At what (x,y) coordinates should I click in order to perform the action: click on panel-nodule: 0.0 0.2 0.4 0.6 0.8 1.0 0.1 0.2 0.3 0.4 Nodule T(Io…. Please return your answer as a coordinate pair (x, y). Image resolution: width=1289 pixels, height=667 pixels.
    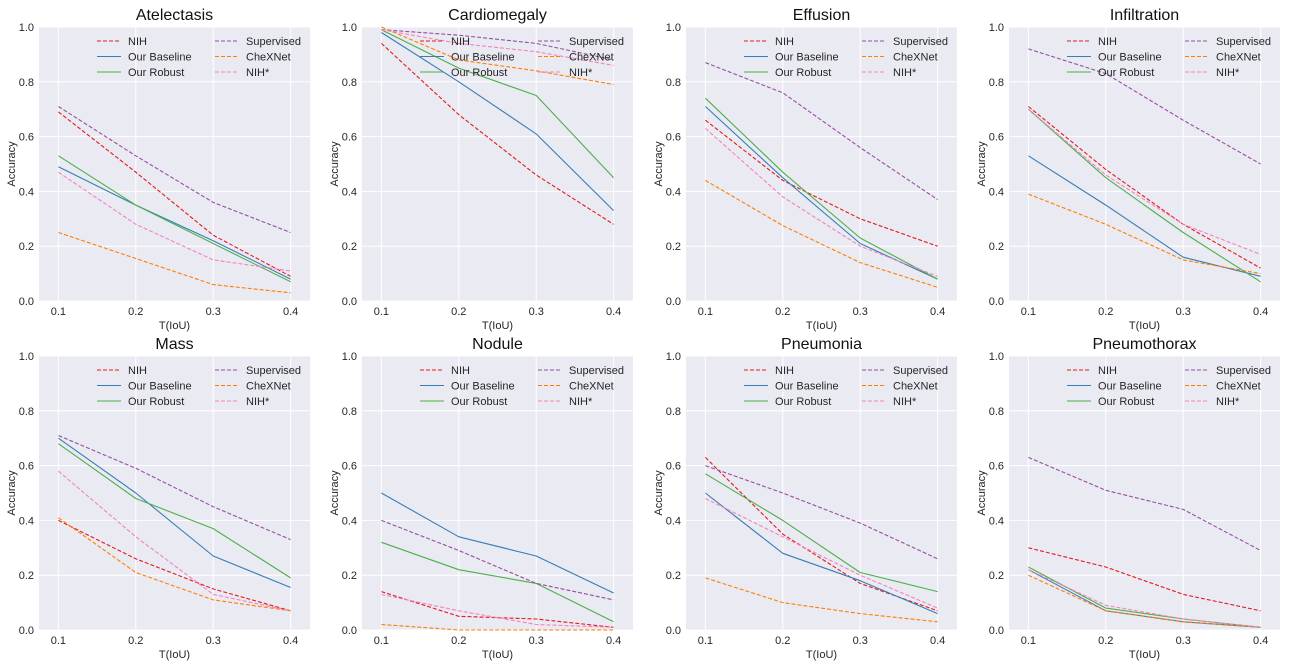
    Looking at the image, I should click on (481, 498).